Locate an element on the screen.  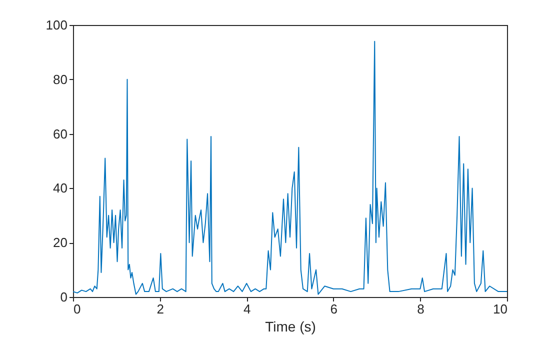
x-axis-title: Time (s) is located at coordinates (290, 326).